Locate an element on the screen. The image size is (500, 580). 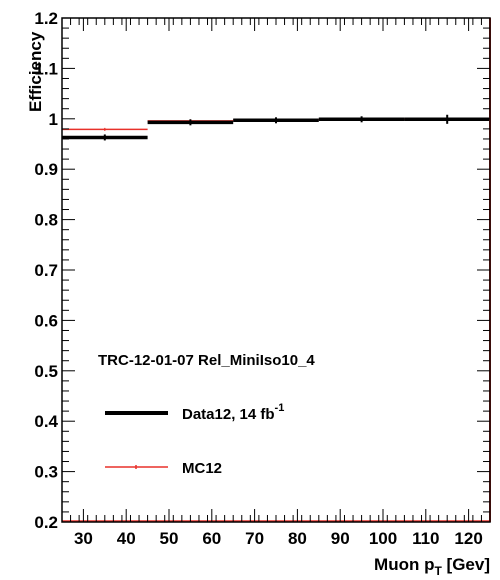
x-tick-label: 100 is located at coordinates (383, 538).